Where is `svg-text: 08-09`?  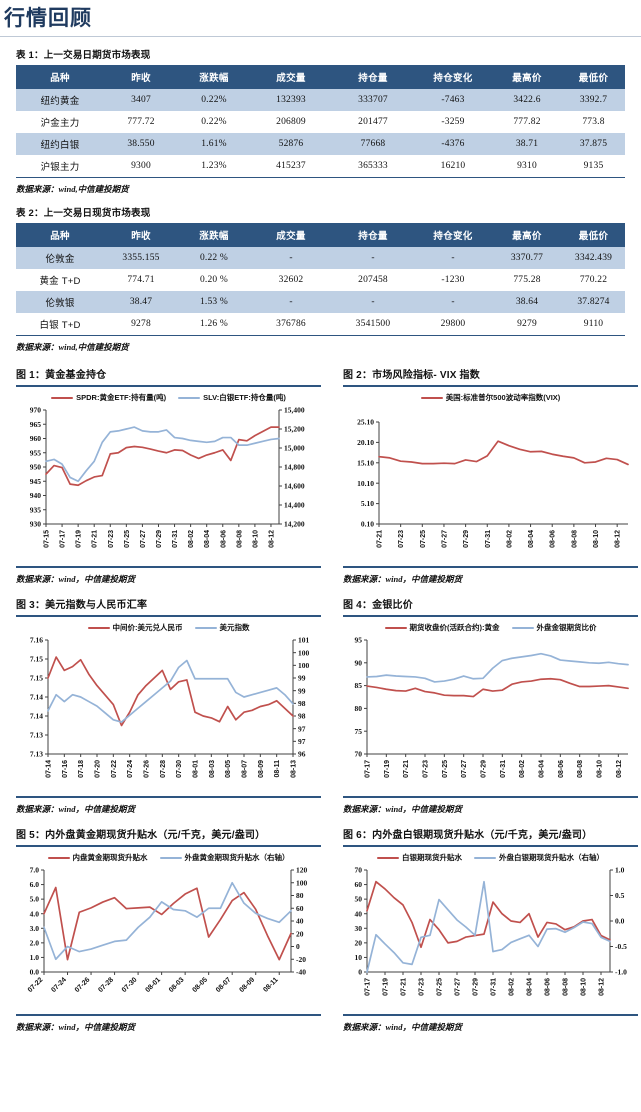 svg-text: 08-09 is located at coordinates (248, 986).